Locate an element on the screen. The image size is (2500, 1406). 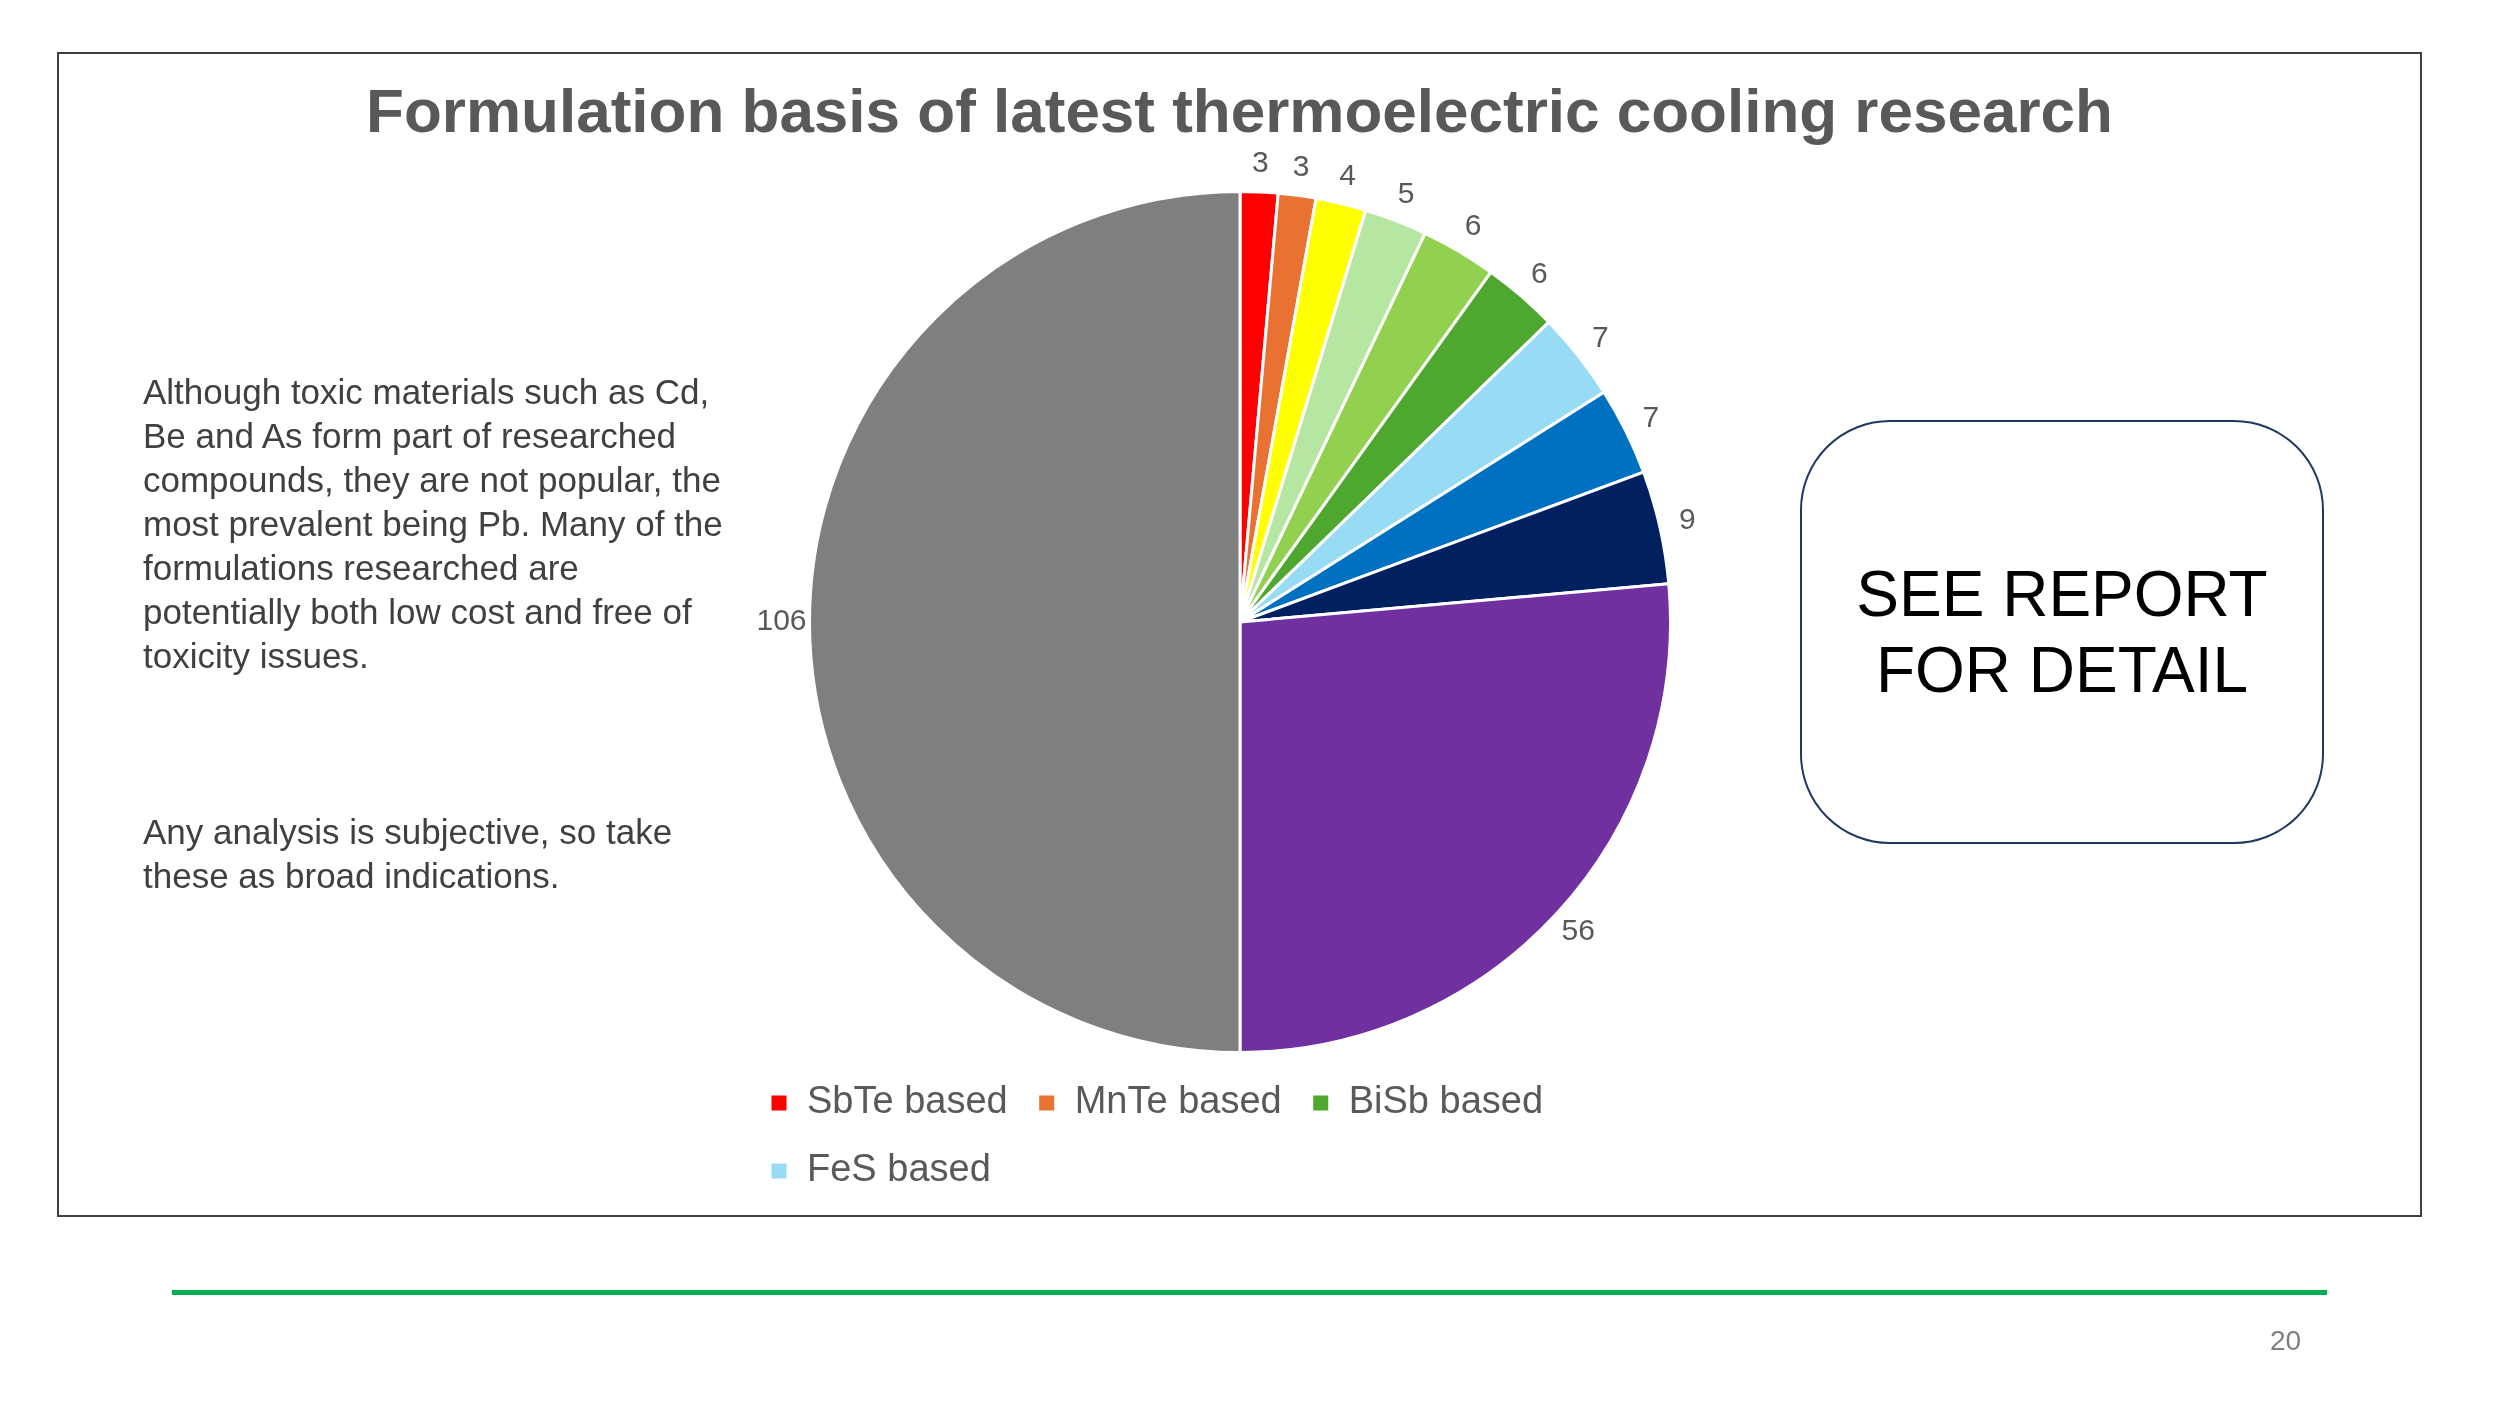
text: SEE REPORT FOR DETAIL is located at coordinates (2062, 632).